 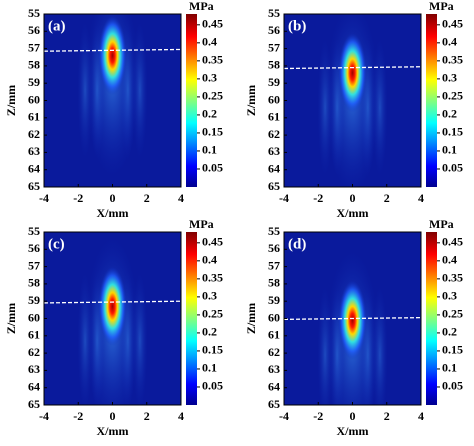 What do you see at coordinates (297, 26) in the screenshot?
I see `panel-label: (b)` at bounding box center [297, 26].